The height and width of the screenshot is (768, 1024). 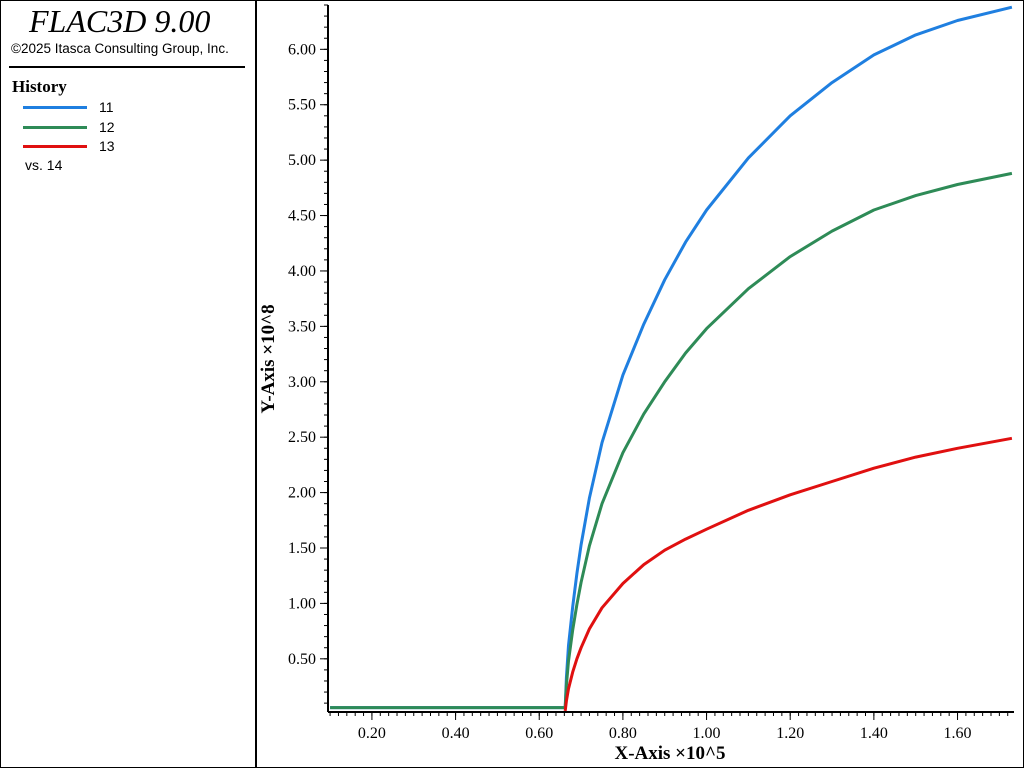 I want to click on y-tick-label: 4.50, so click(x=302, y=216).